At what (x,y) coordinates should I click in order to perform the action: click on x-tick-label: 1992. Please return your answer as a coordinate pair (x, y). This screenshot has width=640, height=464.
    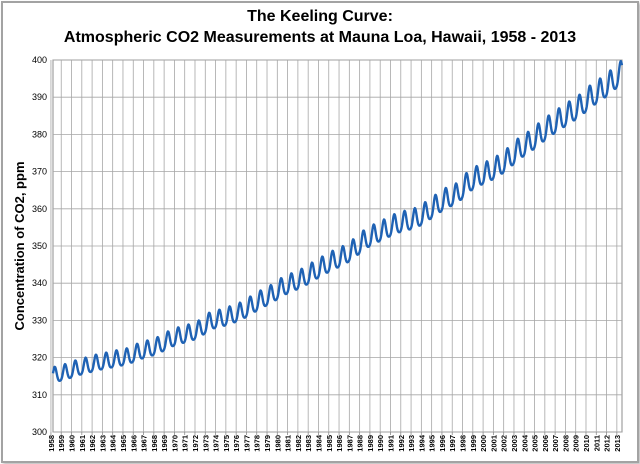
    Looking at the image, I should click on (401, 443).